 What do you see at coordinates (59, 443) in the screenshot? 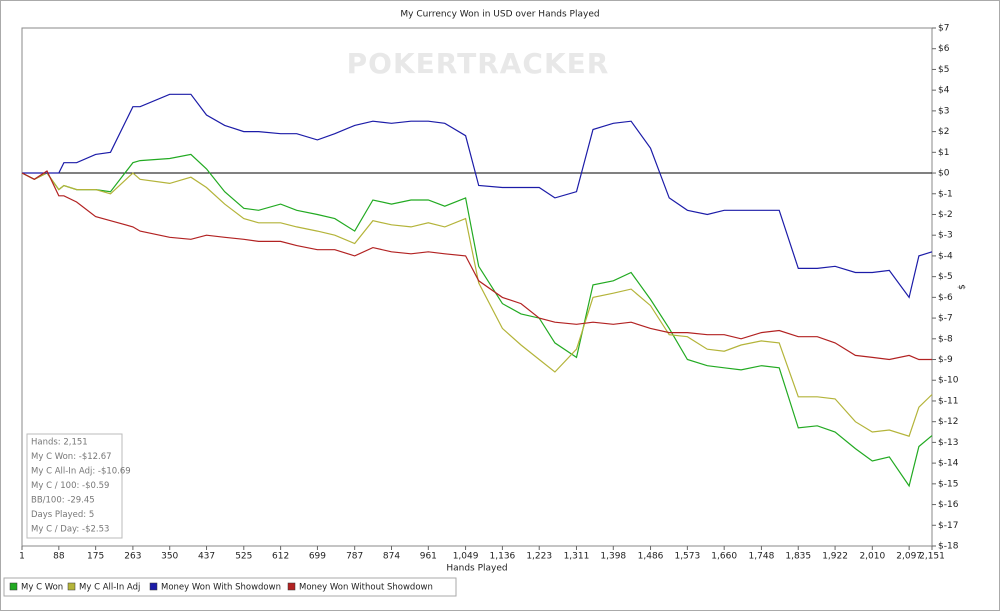
I see `stats-line: Hands: 2,151` at bounding box center [59, 443].